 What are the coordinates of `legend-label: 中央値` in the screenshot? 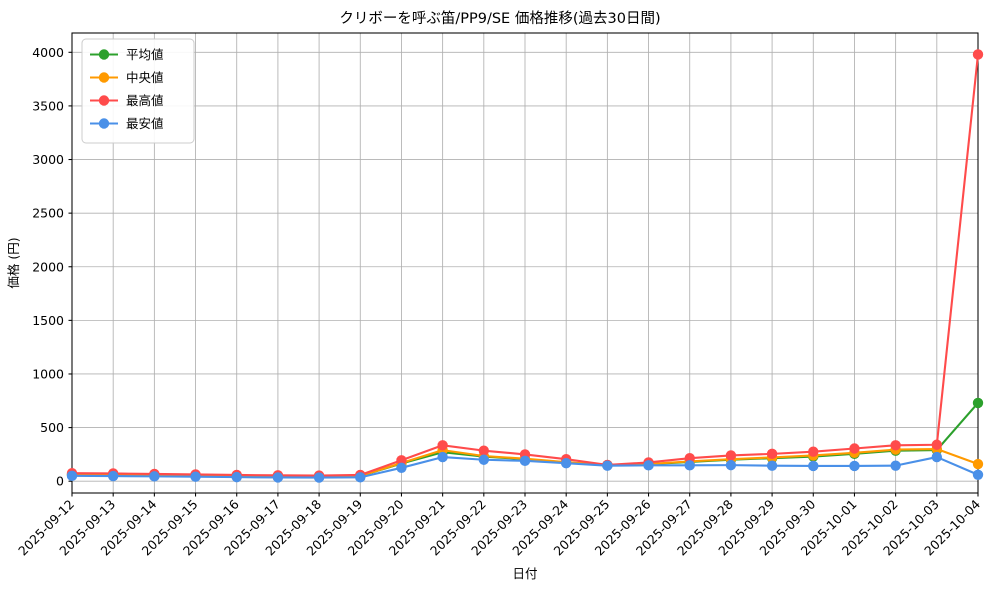 It's located at (145, 77).